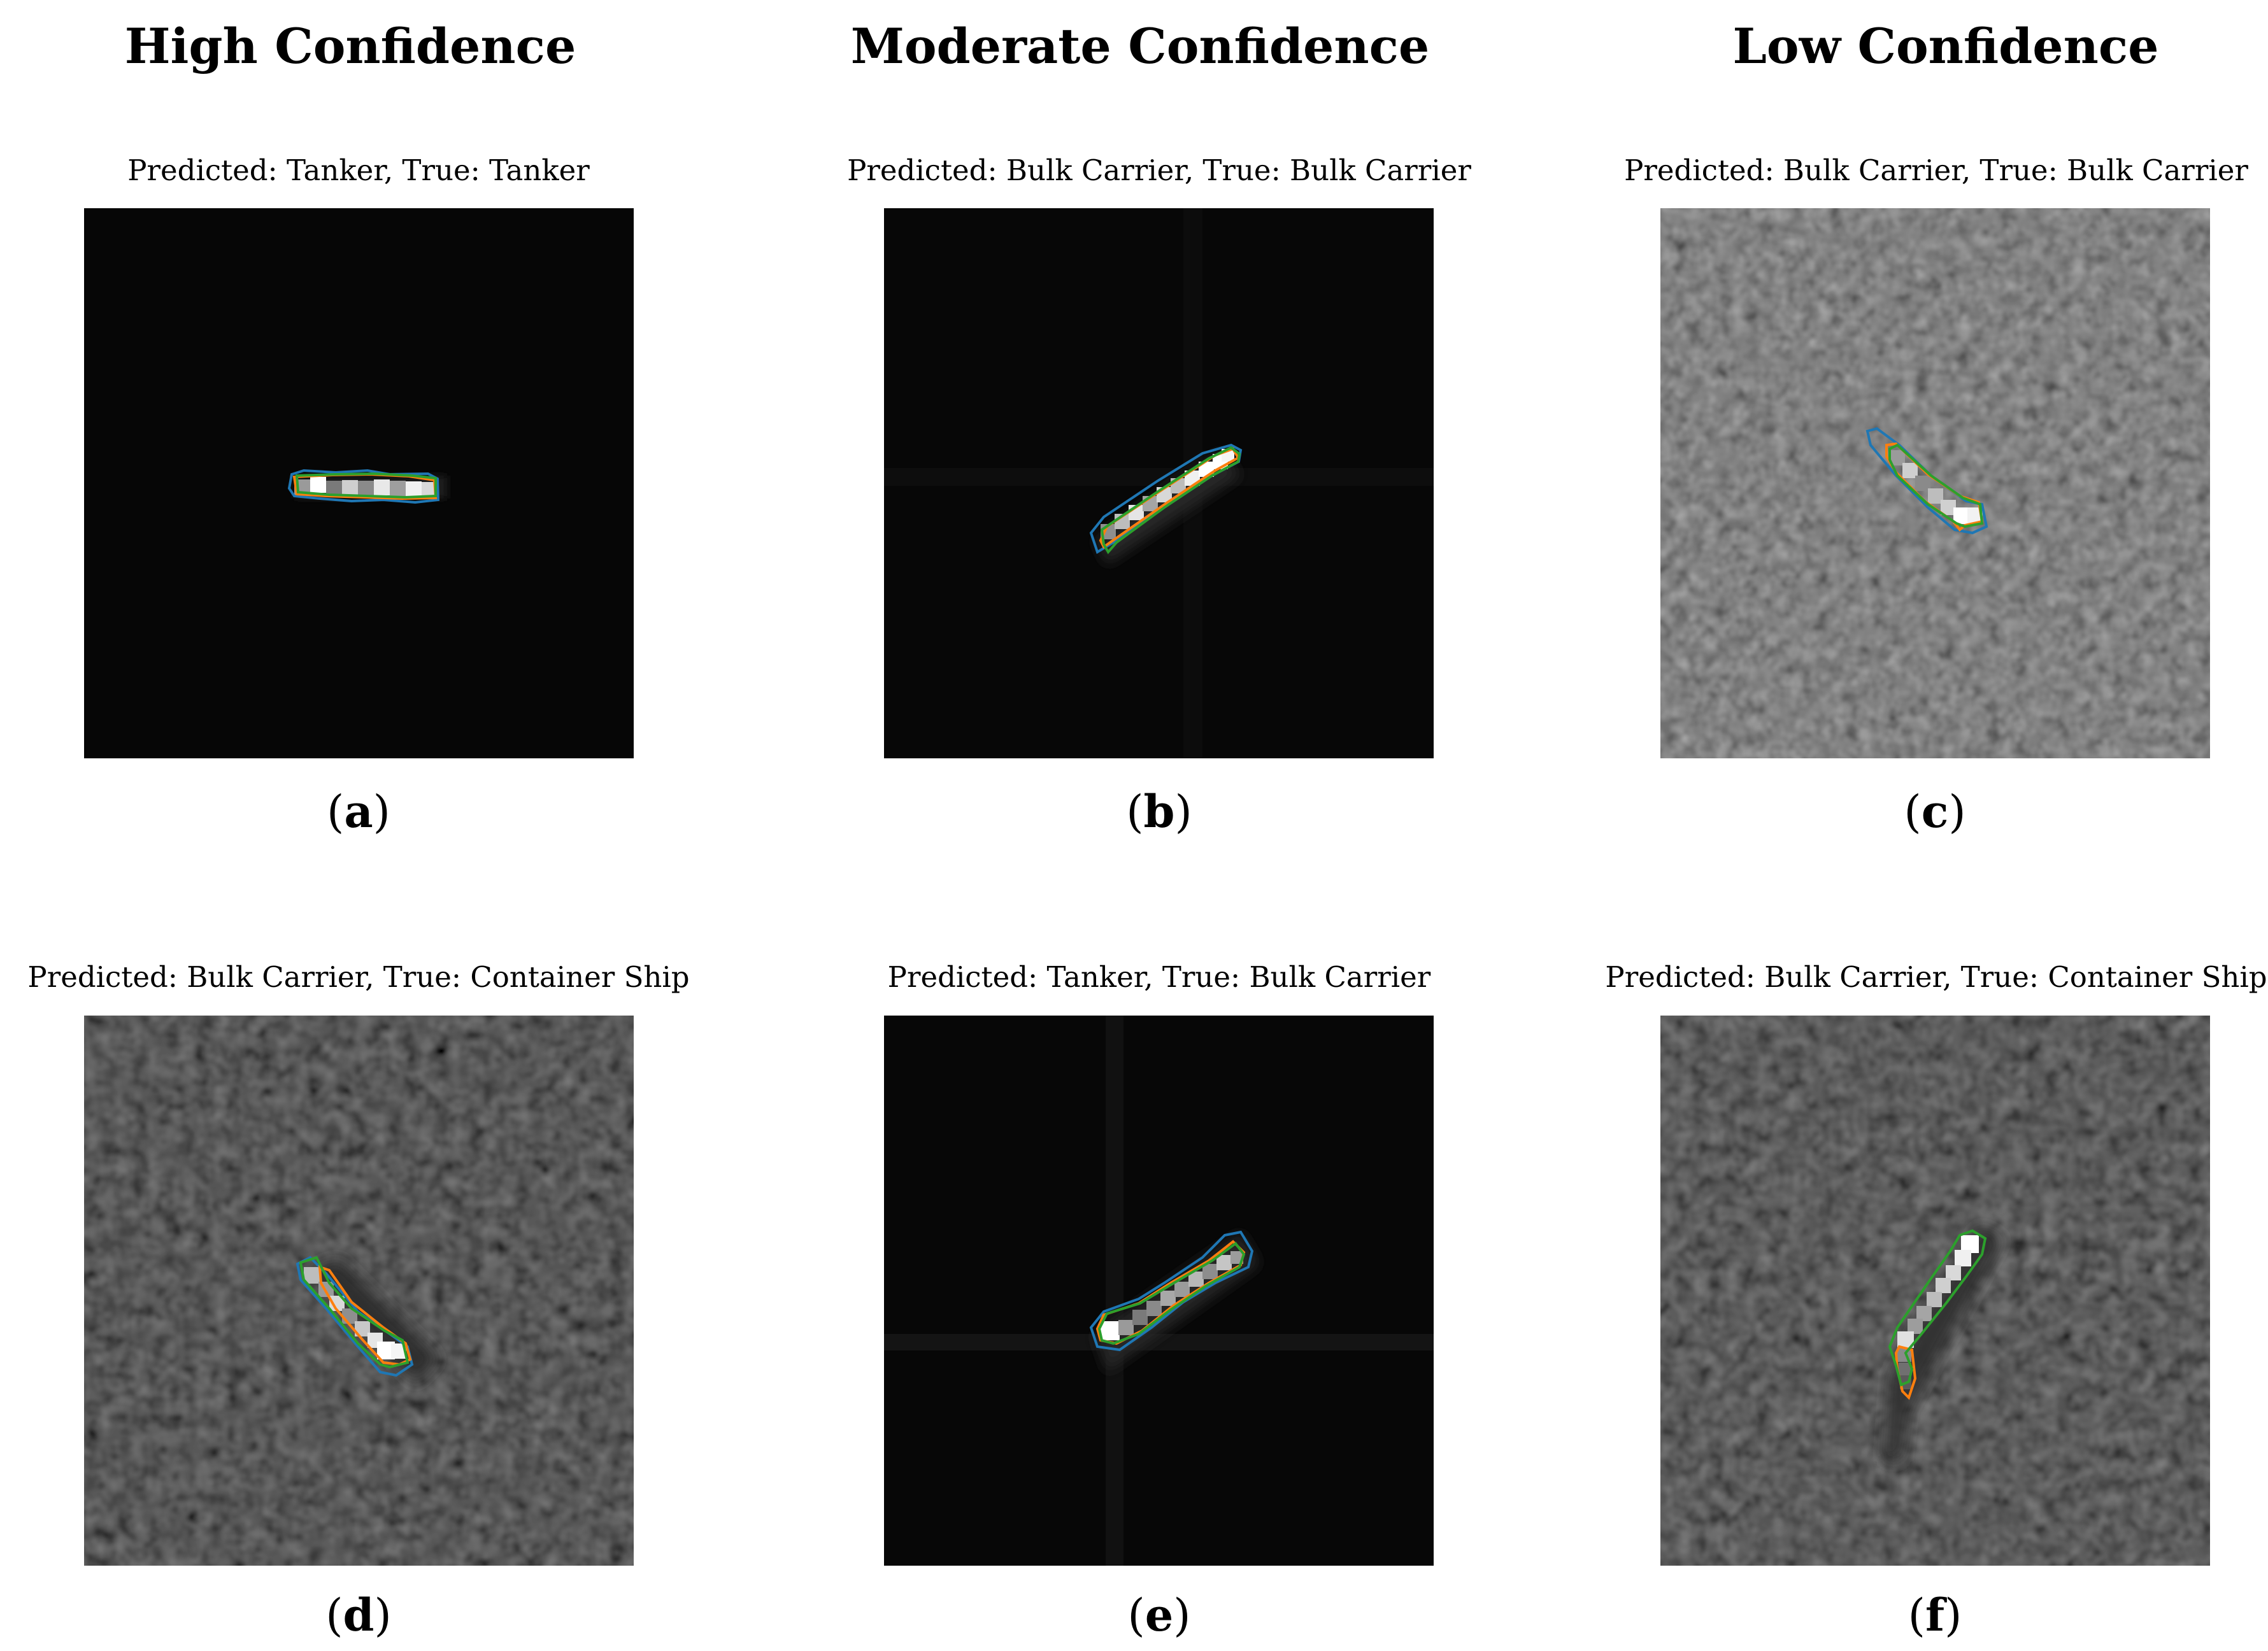 The image size is (2268, 1651). What do you see at coordinates (1935, 1615) in the screenshot?
I see `panel-f-label: (f)` at bounding box center [1935, 1615].